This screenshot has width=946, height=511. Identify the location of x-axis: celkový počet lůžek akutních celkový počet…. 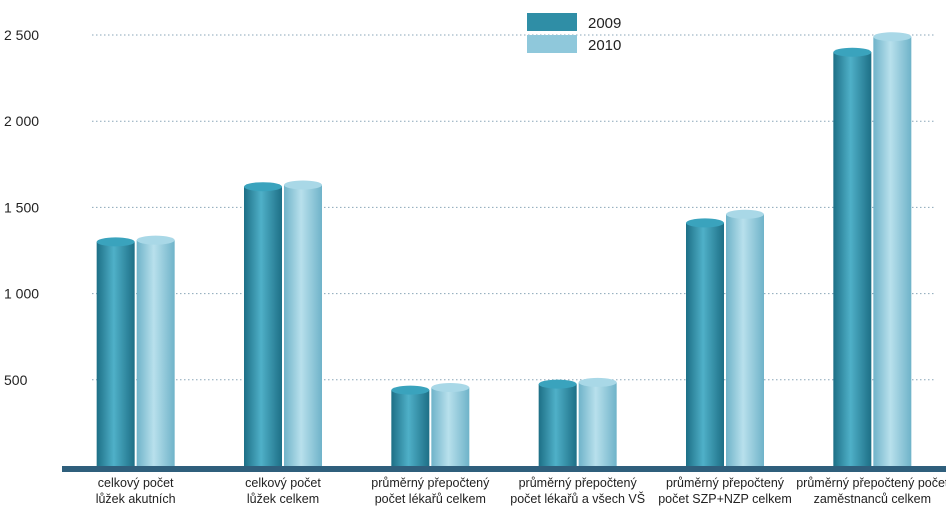
(504, 486).